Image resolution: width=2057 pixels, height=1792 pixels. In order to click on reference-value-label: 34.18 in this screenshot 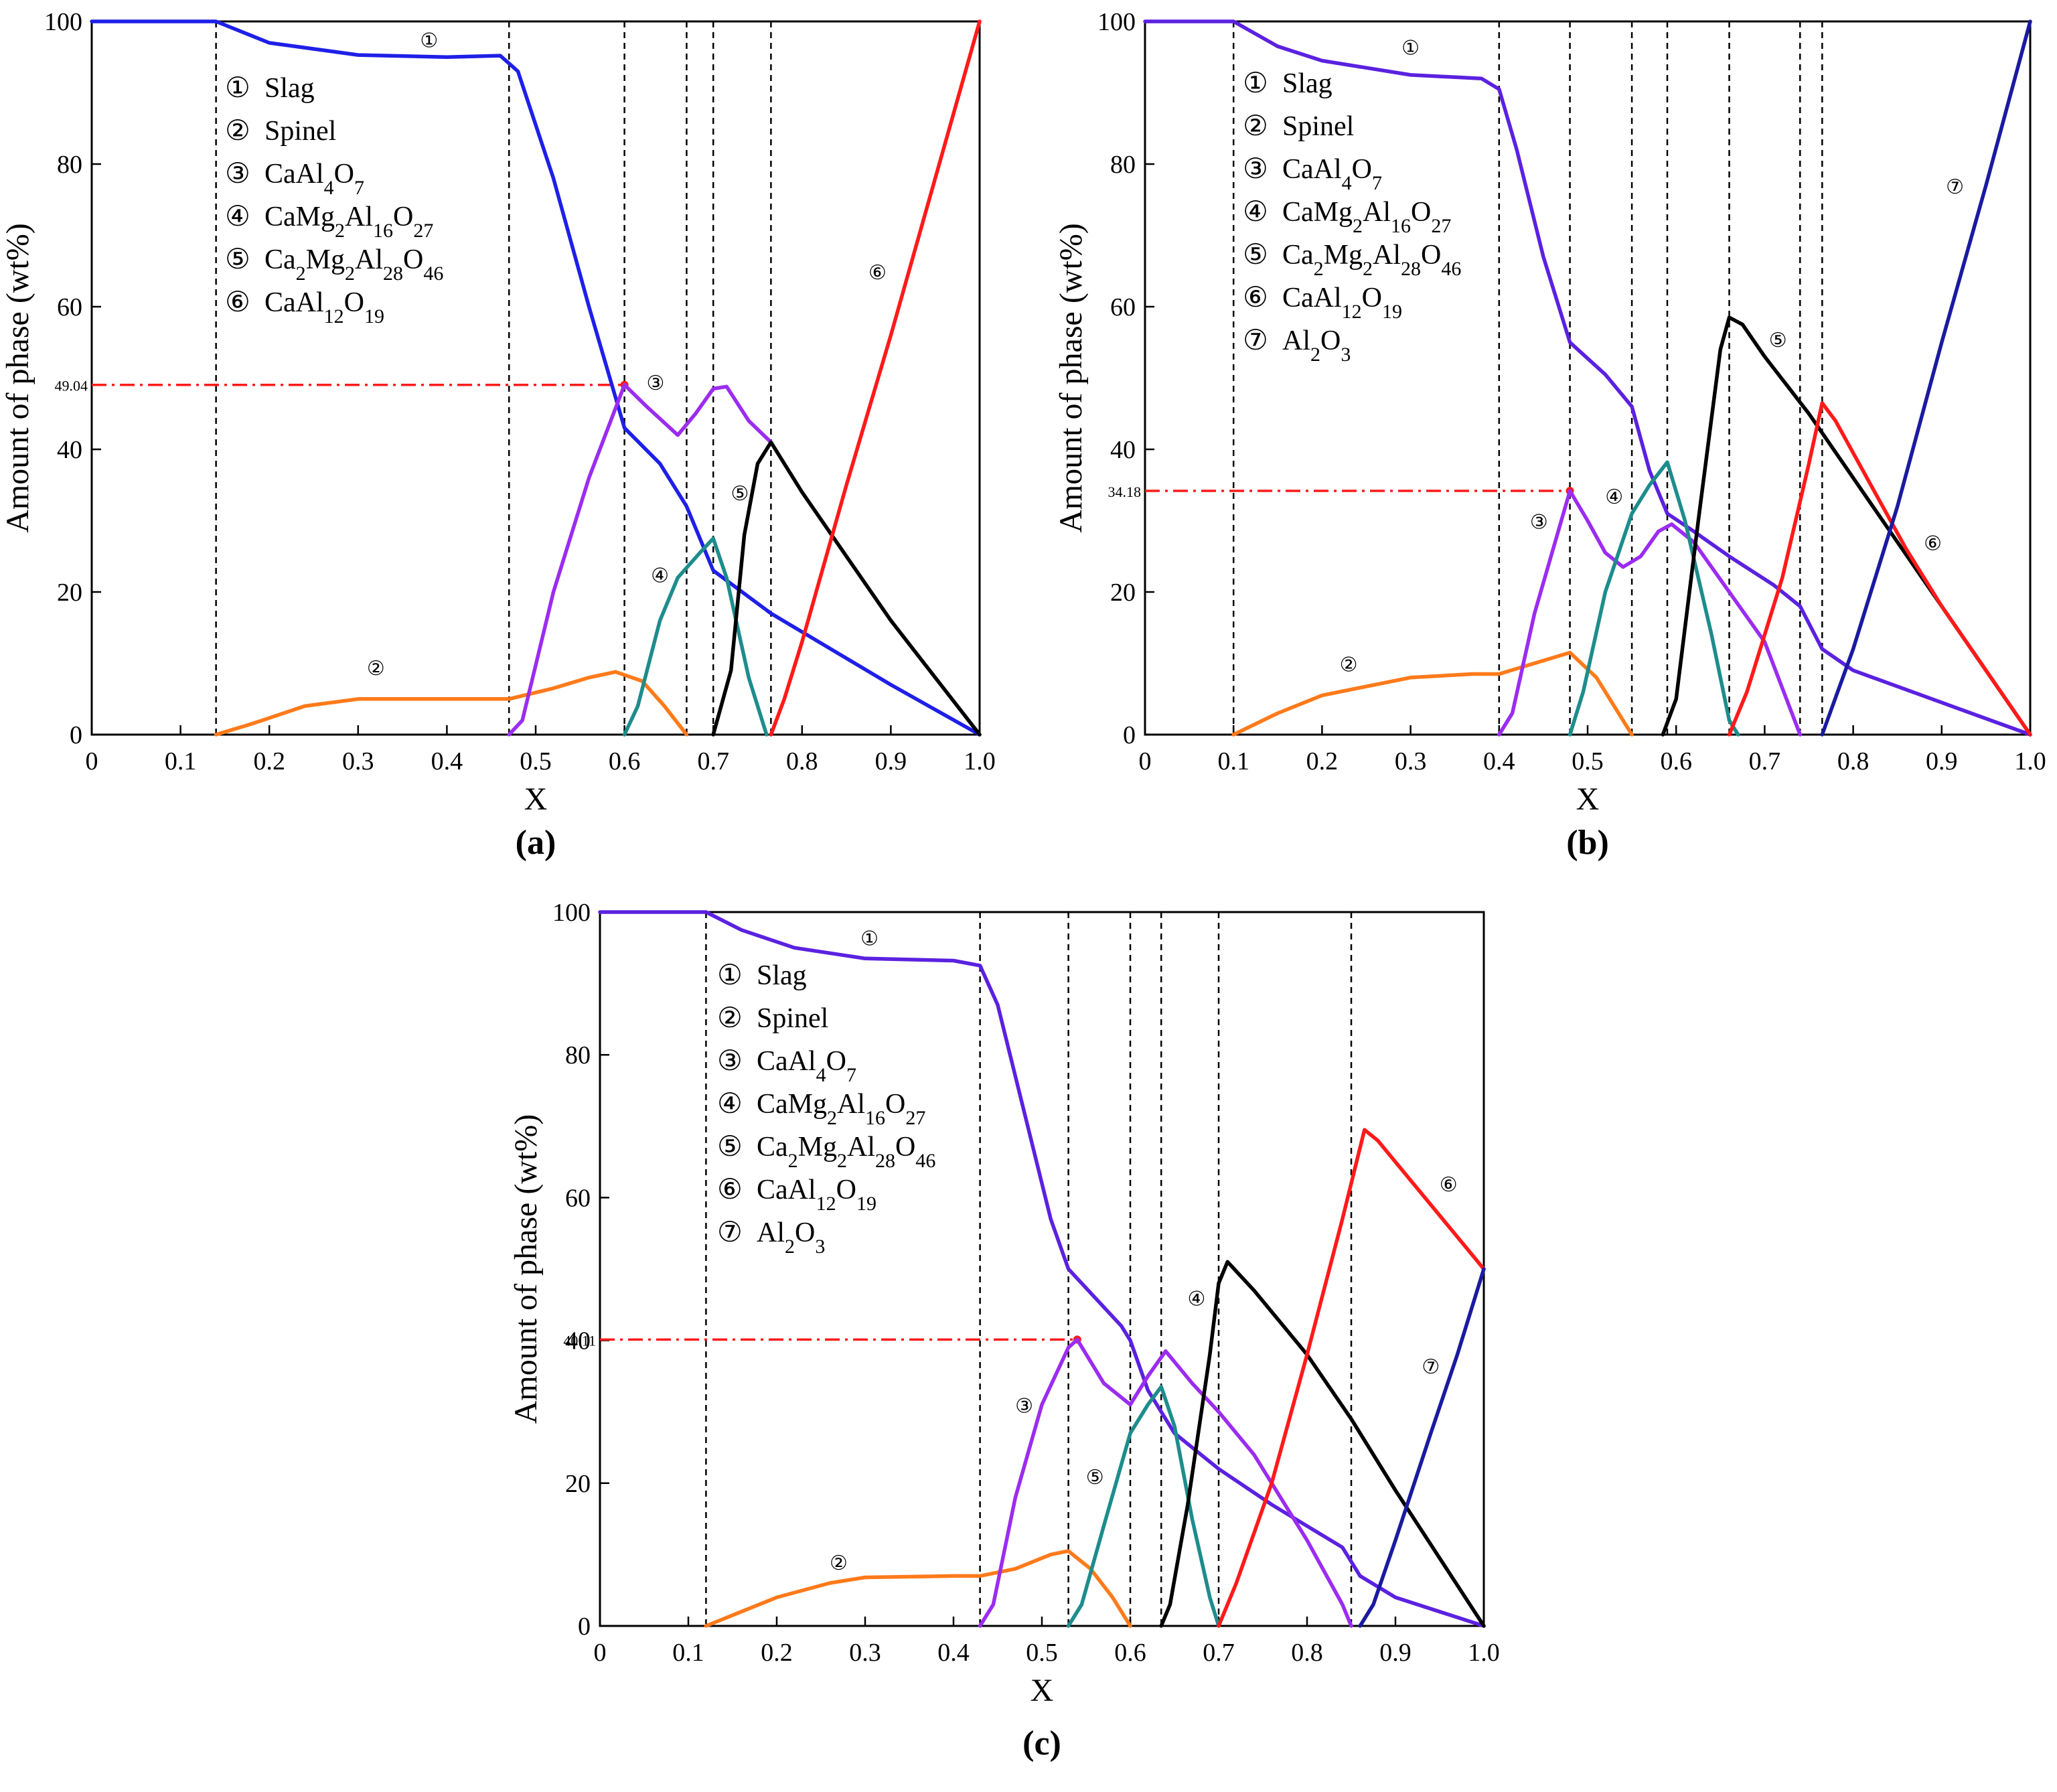, I will do `click(1125, 491)`.